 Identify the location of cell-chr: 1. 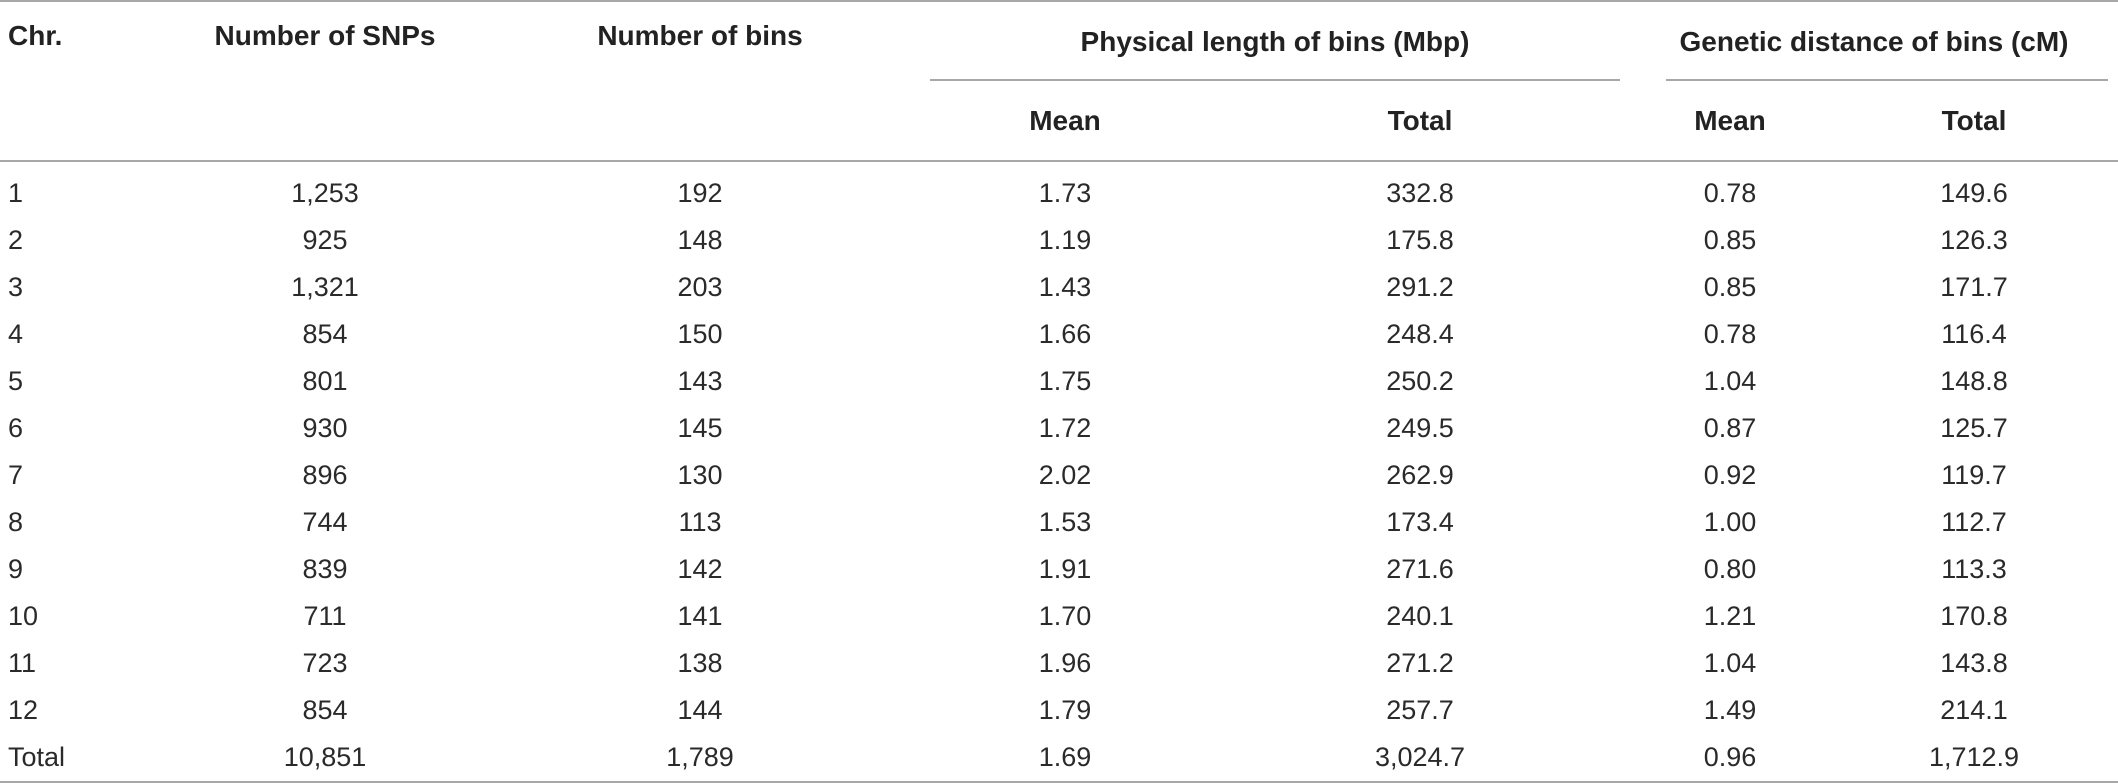
(16, 193).